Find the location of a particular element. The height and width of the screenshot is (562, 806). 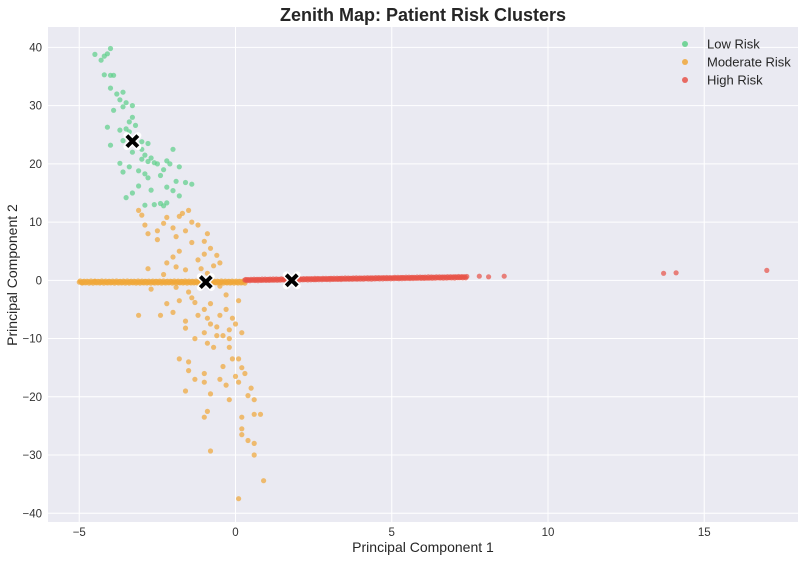

y-tick-label: −20 is located at coordinates (32, 398).